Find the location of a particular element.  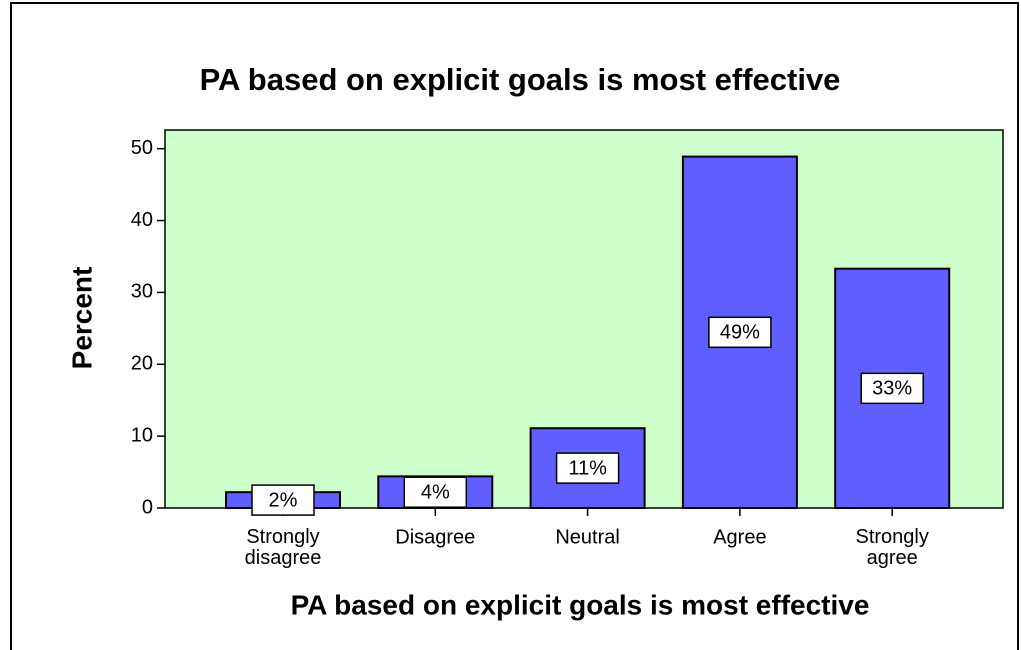

y-tick-label: 30 is located at coordinates (142, 292).